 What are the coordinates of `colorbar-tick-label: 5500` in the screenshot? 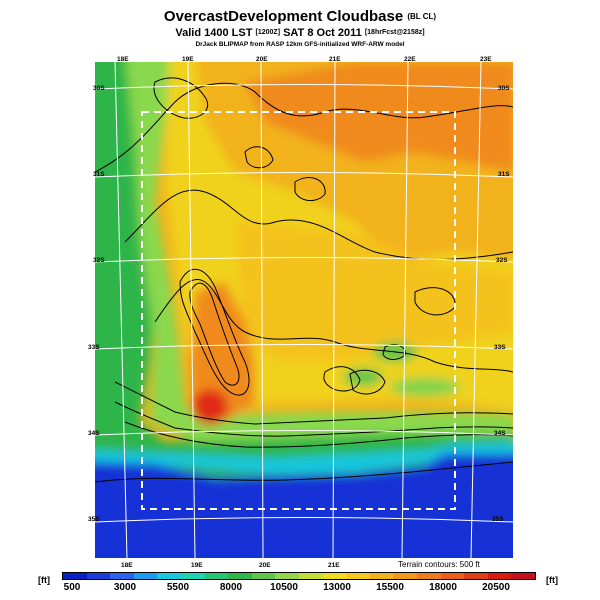 It's located at (178, 587).